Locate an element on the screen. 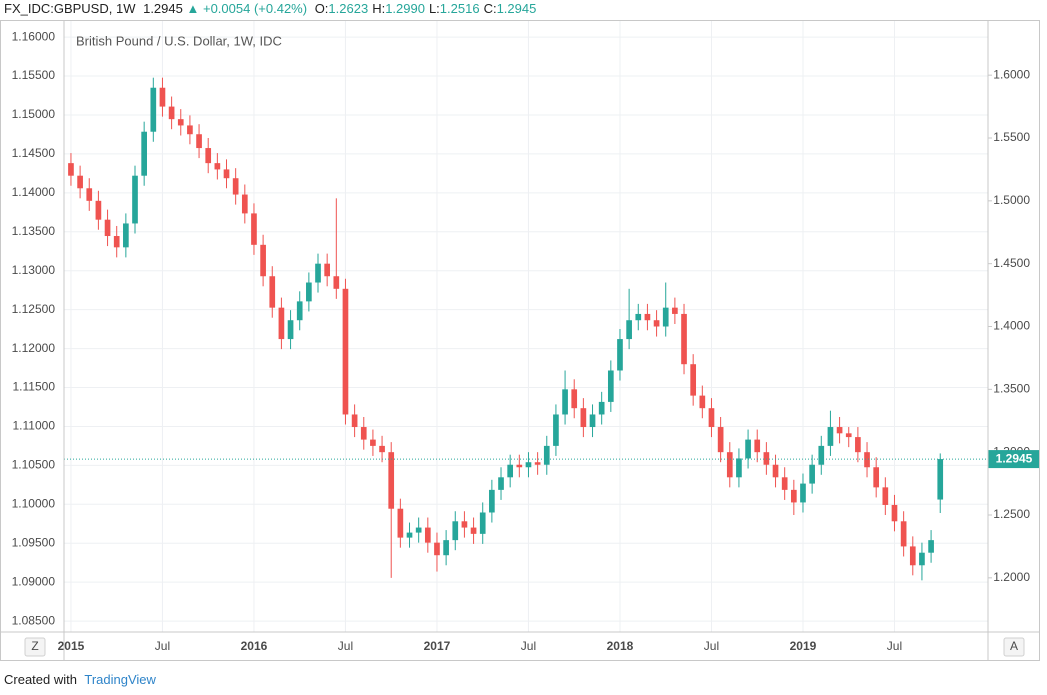  y-tick-label: 1.13500 is located at coordinates (34, 231).